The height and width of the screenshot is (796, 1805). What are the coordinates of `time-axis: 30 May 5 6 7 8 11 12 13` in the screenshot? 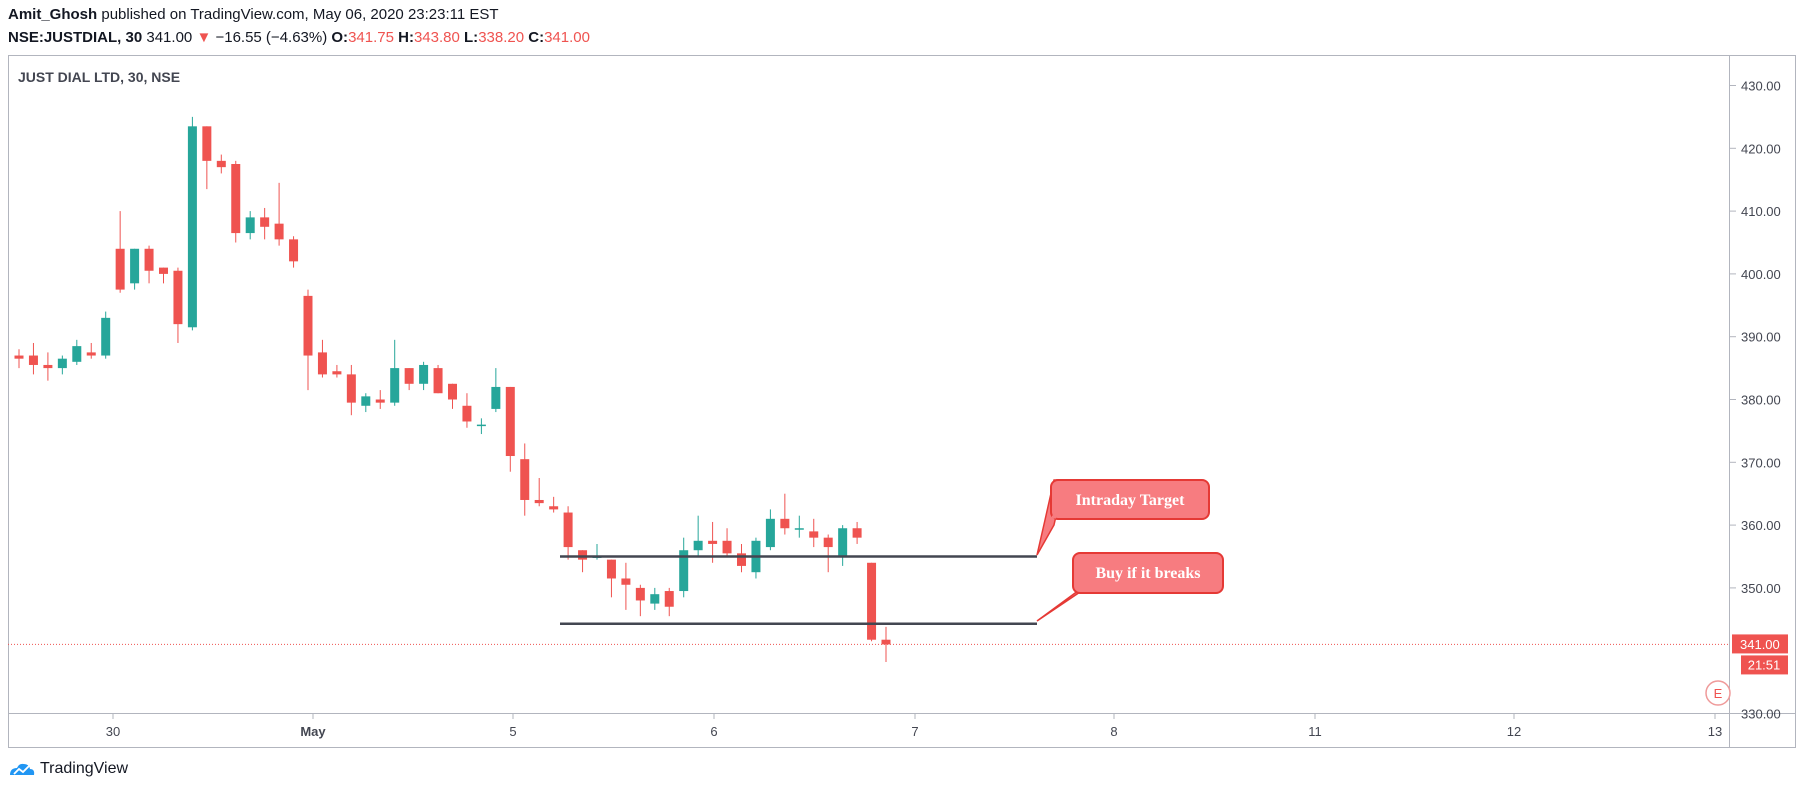 It's located at (914, 726).